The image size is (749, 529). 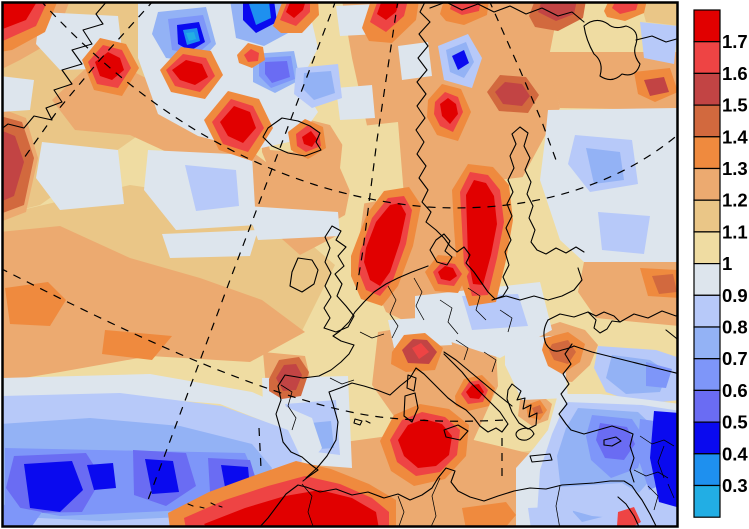 What do you see at coordinates (727, 263) in the screenshot?
I see `colorbar-tick-label: 1` at bounding box center [727, 263].